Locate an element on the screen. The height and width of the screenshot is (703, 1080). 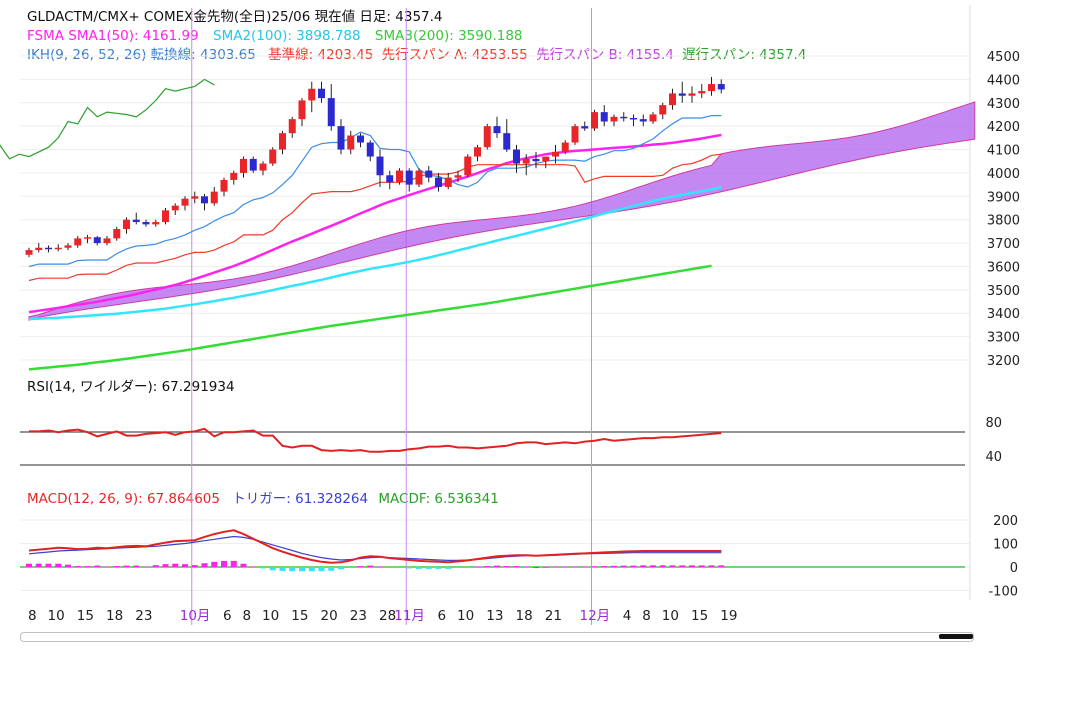
y-tick-label: 4200 is located at coordinates (1003, 127).